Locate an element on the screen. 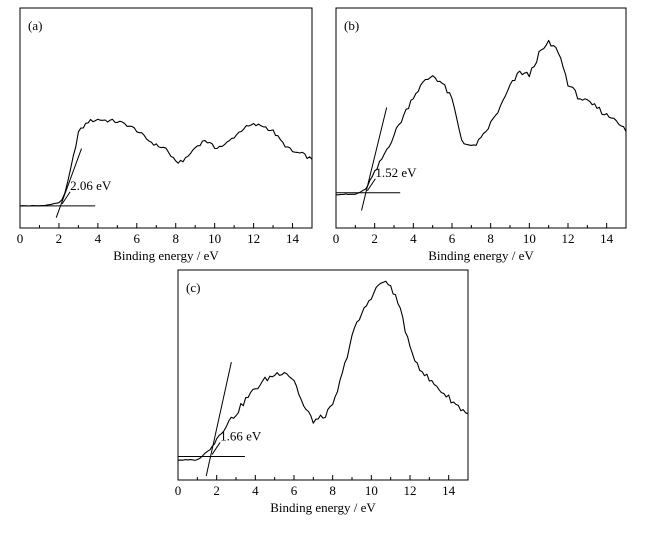 This screenshot has height=534, width=645. panel-label: (c) is located at coordinates (193, 287).